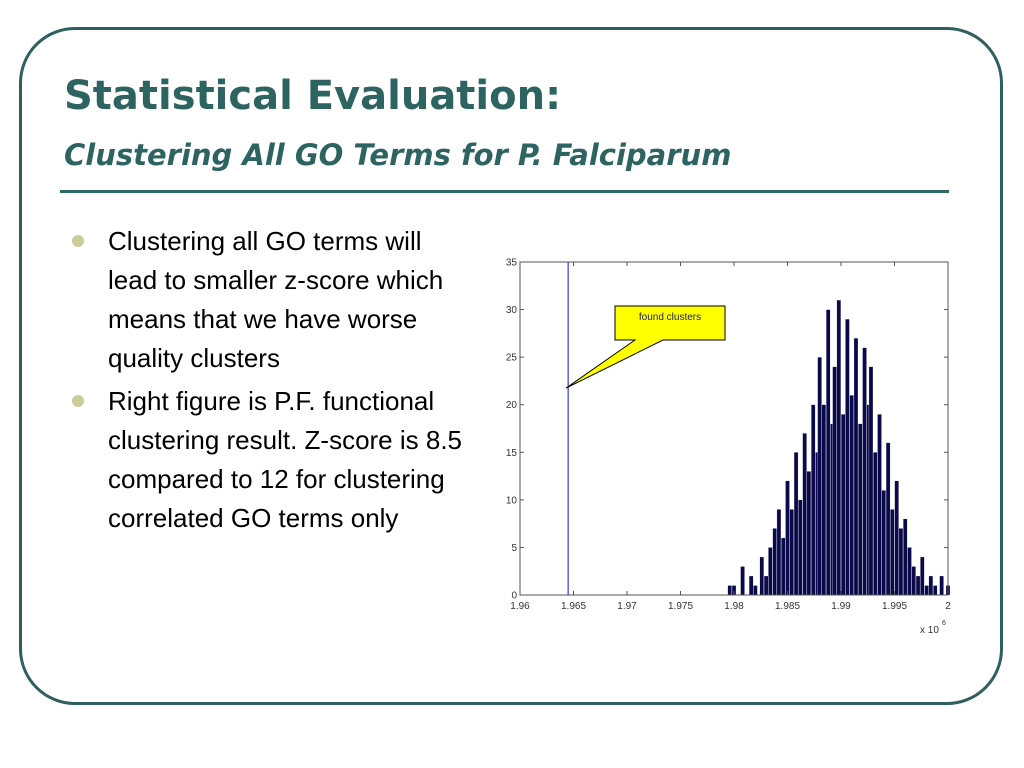 The width and height of the screenshot is (1024, 768). I want to click on y-tick-label: 10, so click(512, 500).